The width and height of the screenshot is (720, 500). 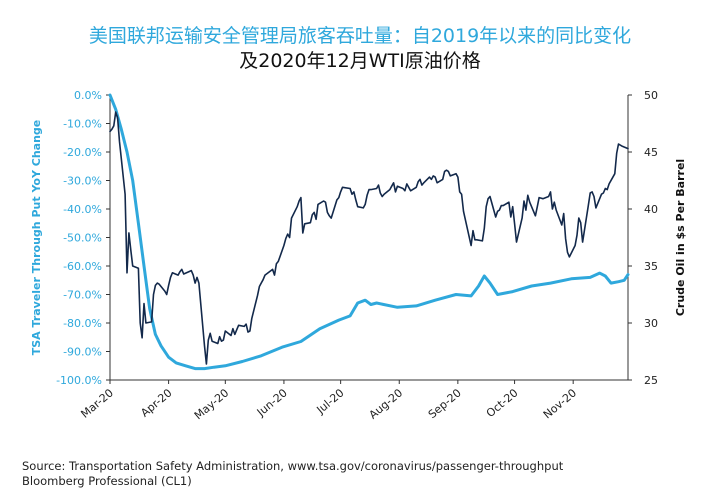 I want to click on left-tick-label: -100.0%, so click(x=79, y=380).